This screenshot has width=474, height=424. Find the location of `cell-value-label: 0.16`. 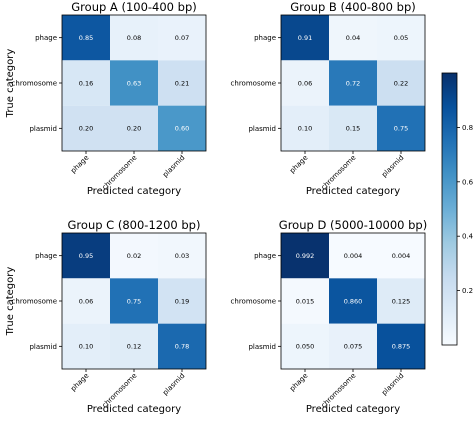

cell-value-label: 0.16 is located at coordinates (86, 83).